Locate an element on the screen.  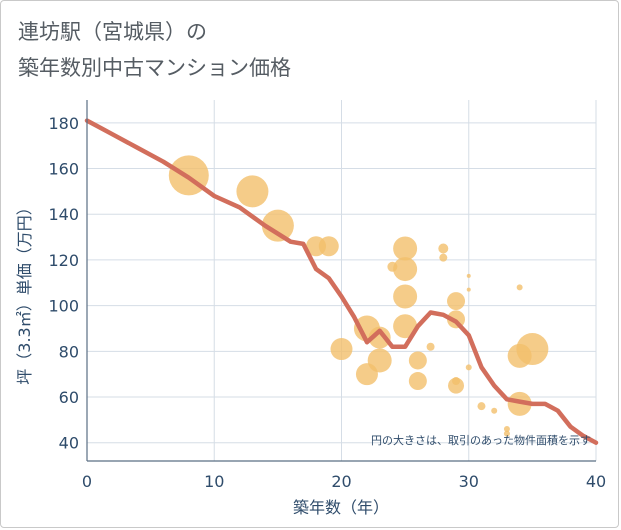
y-tick-label: 40 is located at coordinates (69, 443).